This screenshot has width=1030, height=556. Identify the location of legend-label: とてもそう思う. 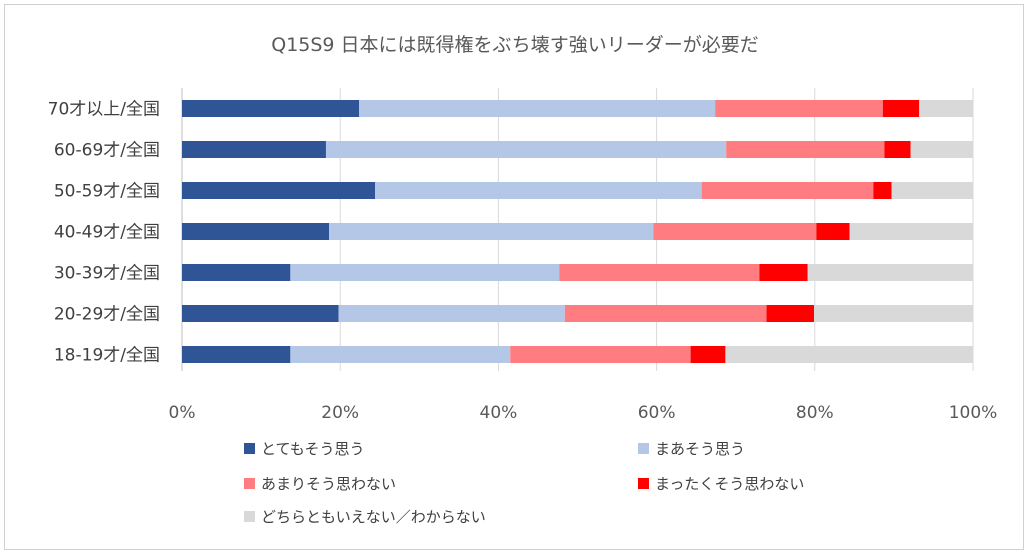
(313, 449).